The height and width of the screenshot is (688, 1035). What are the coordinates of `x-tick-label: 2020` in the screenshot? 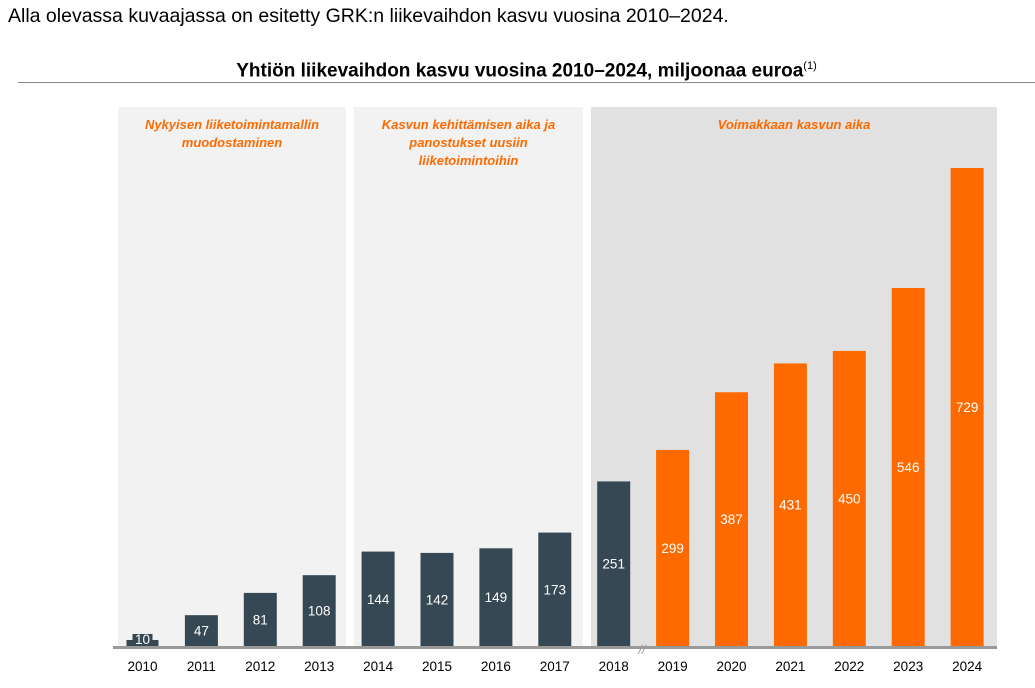 It's located at (731, 666).